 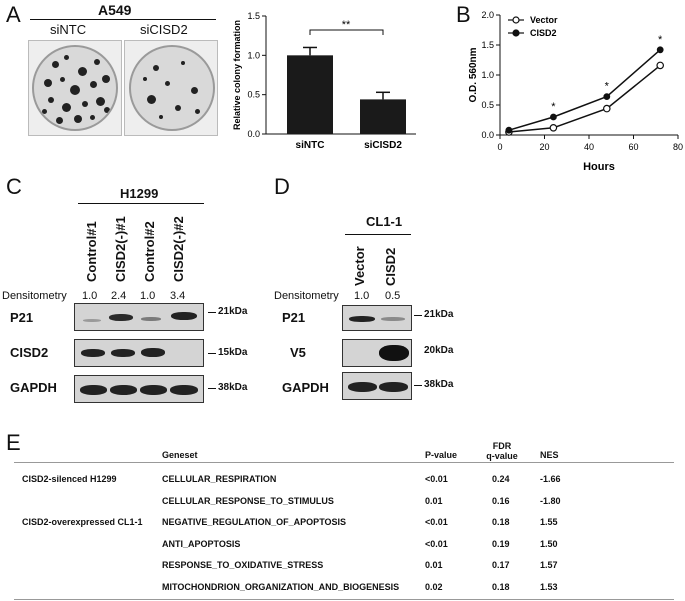 What do you see at coordinates (502, 451) in the screenshot?
I see `col-header-fdr: FDR q-value` at bounding box center [502, 451].